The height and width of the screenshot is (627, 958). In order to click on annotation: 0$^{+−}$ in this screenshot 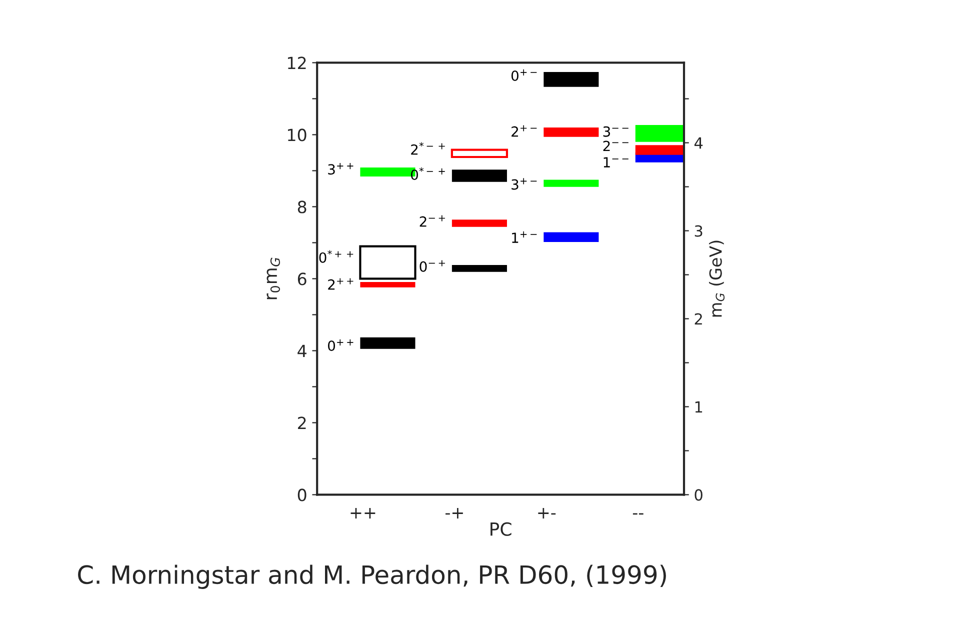, I will do `click(524, 75)`.